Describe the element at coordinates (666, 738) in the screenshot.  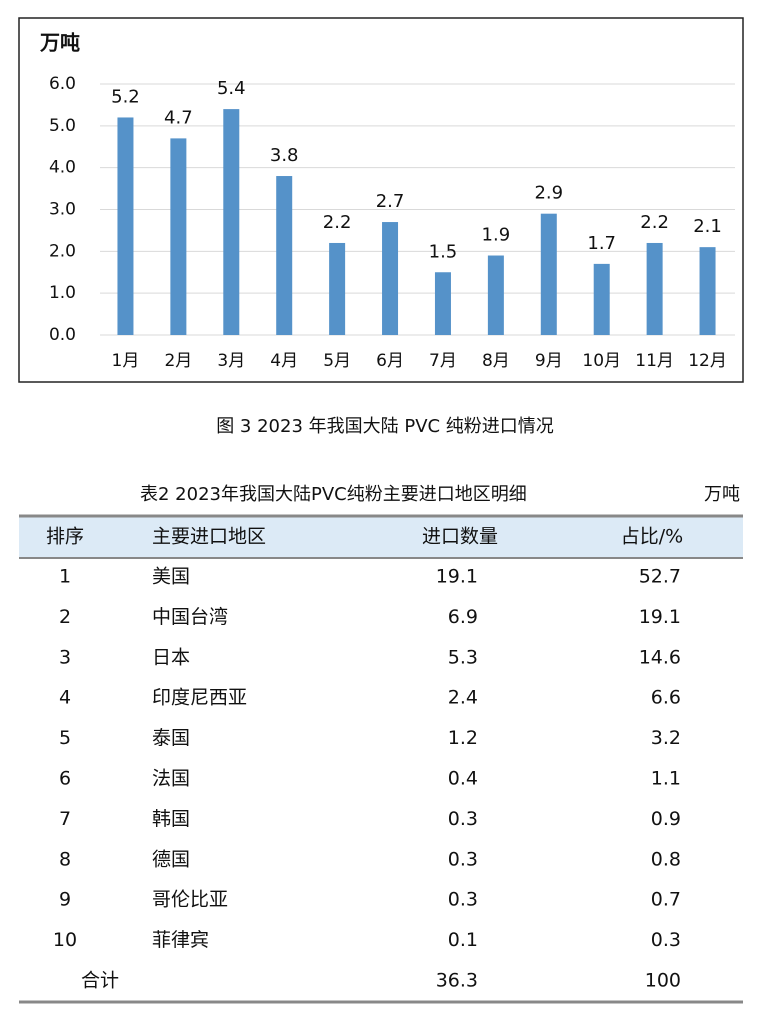
I see `table-cell: 3.2` at that location.